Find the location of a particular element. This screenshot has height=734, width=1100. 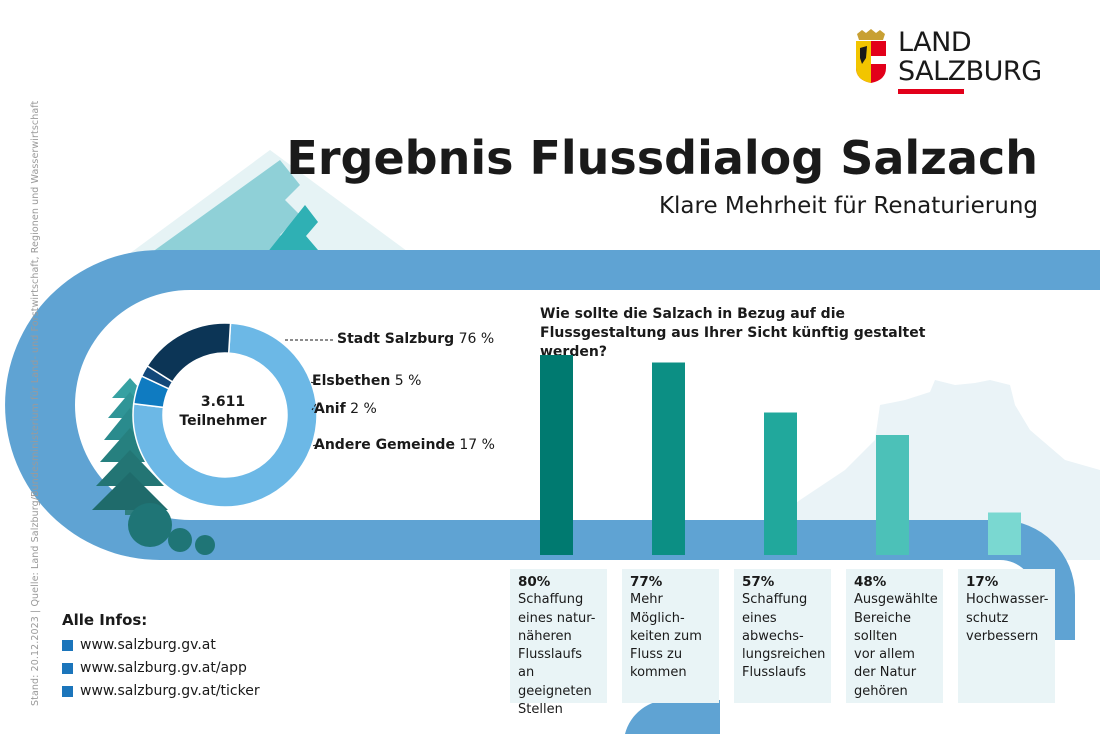

legend-value: 2 % is located at coordinates (361, 409).